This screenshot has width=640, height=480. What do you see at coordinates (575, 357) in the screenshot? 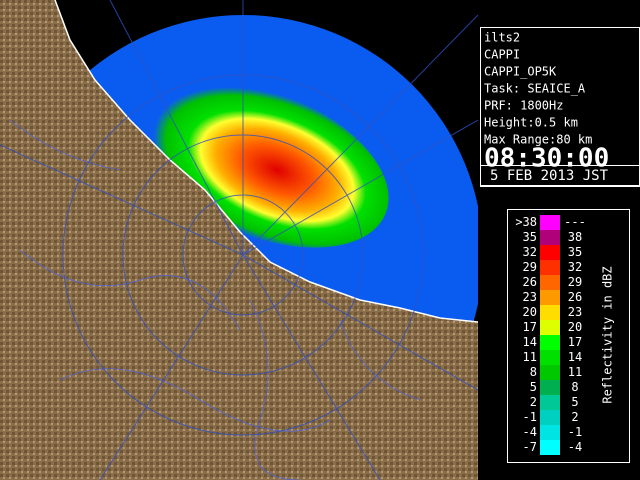
I see `legend-high: 14` at bounding box center [575, 357].